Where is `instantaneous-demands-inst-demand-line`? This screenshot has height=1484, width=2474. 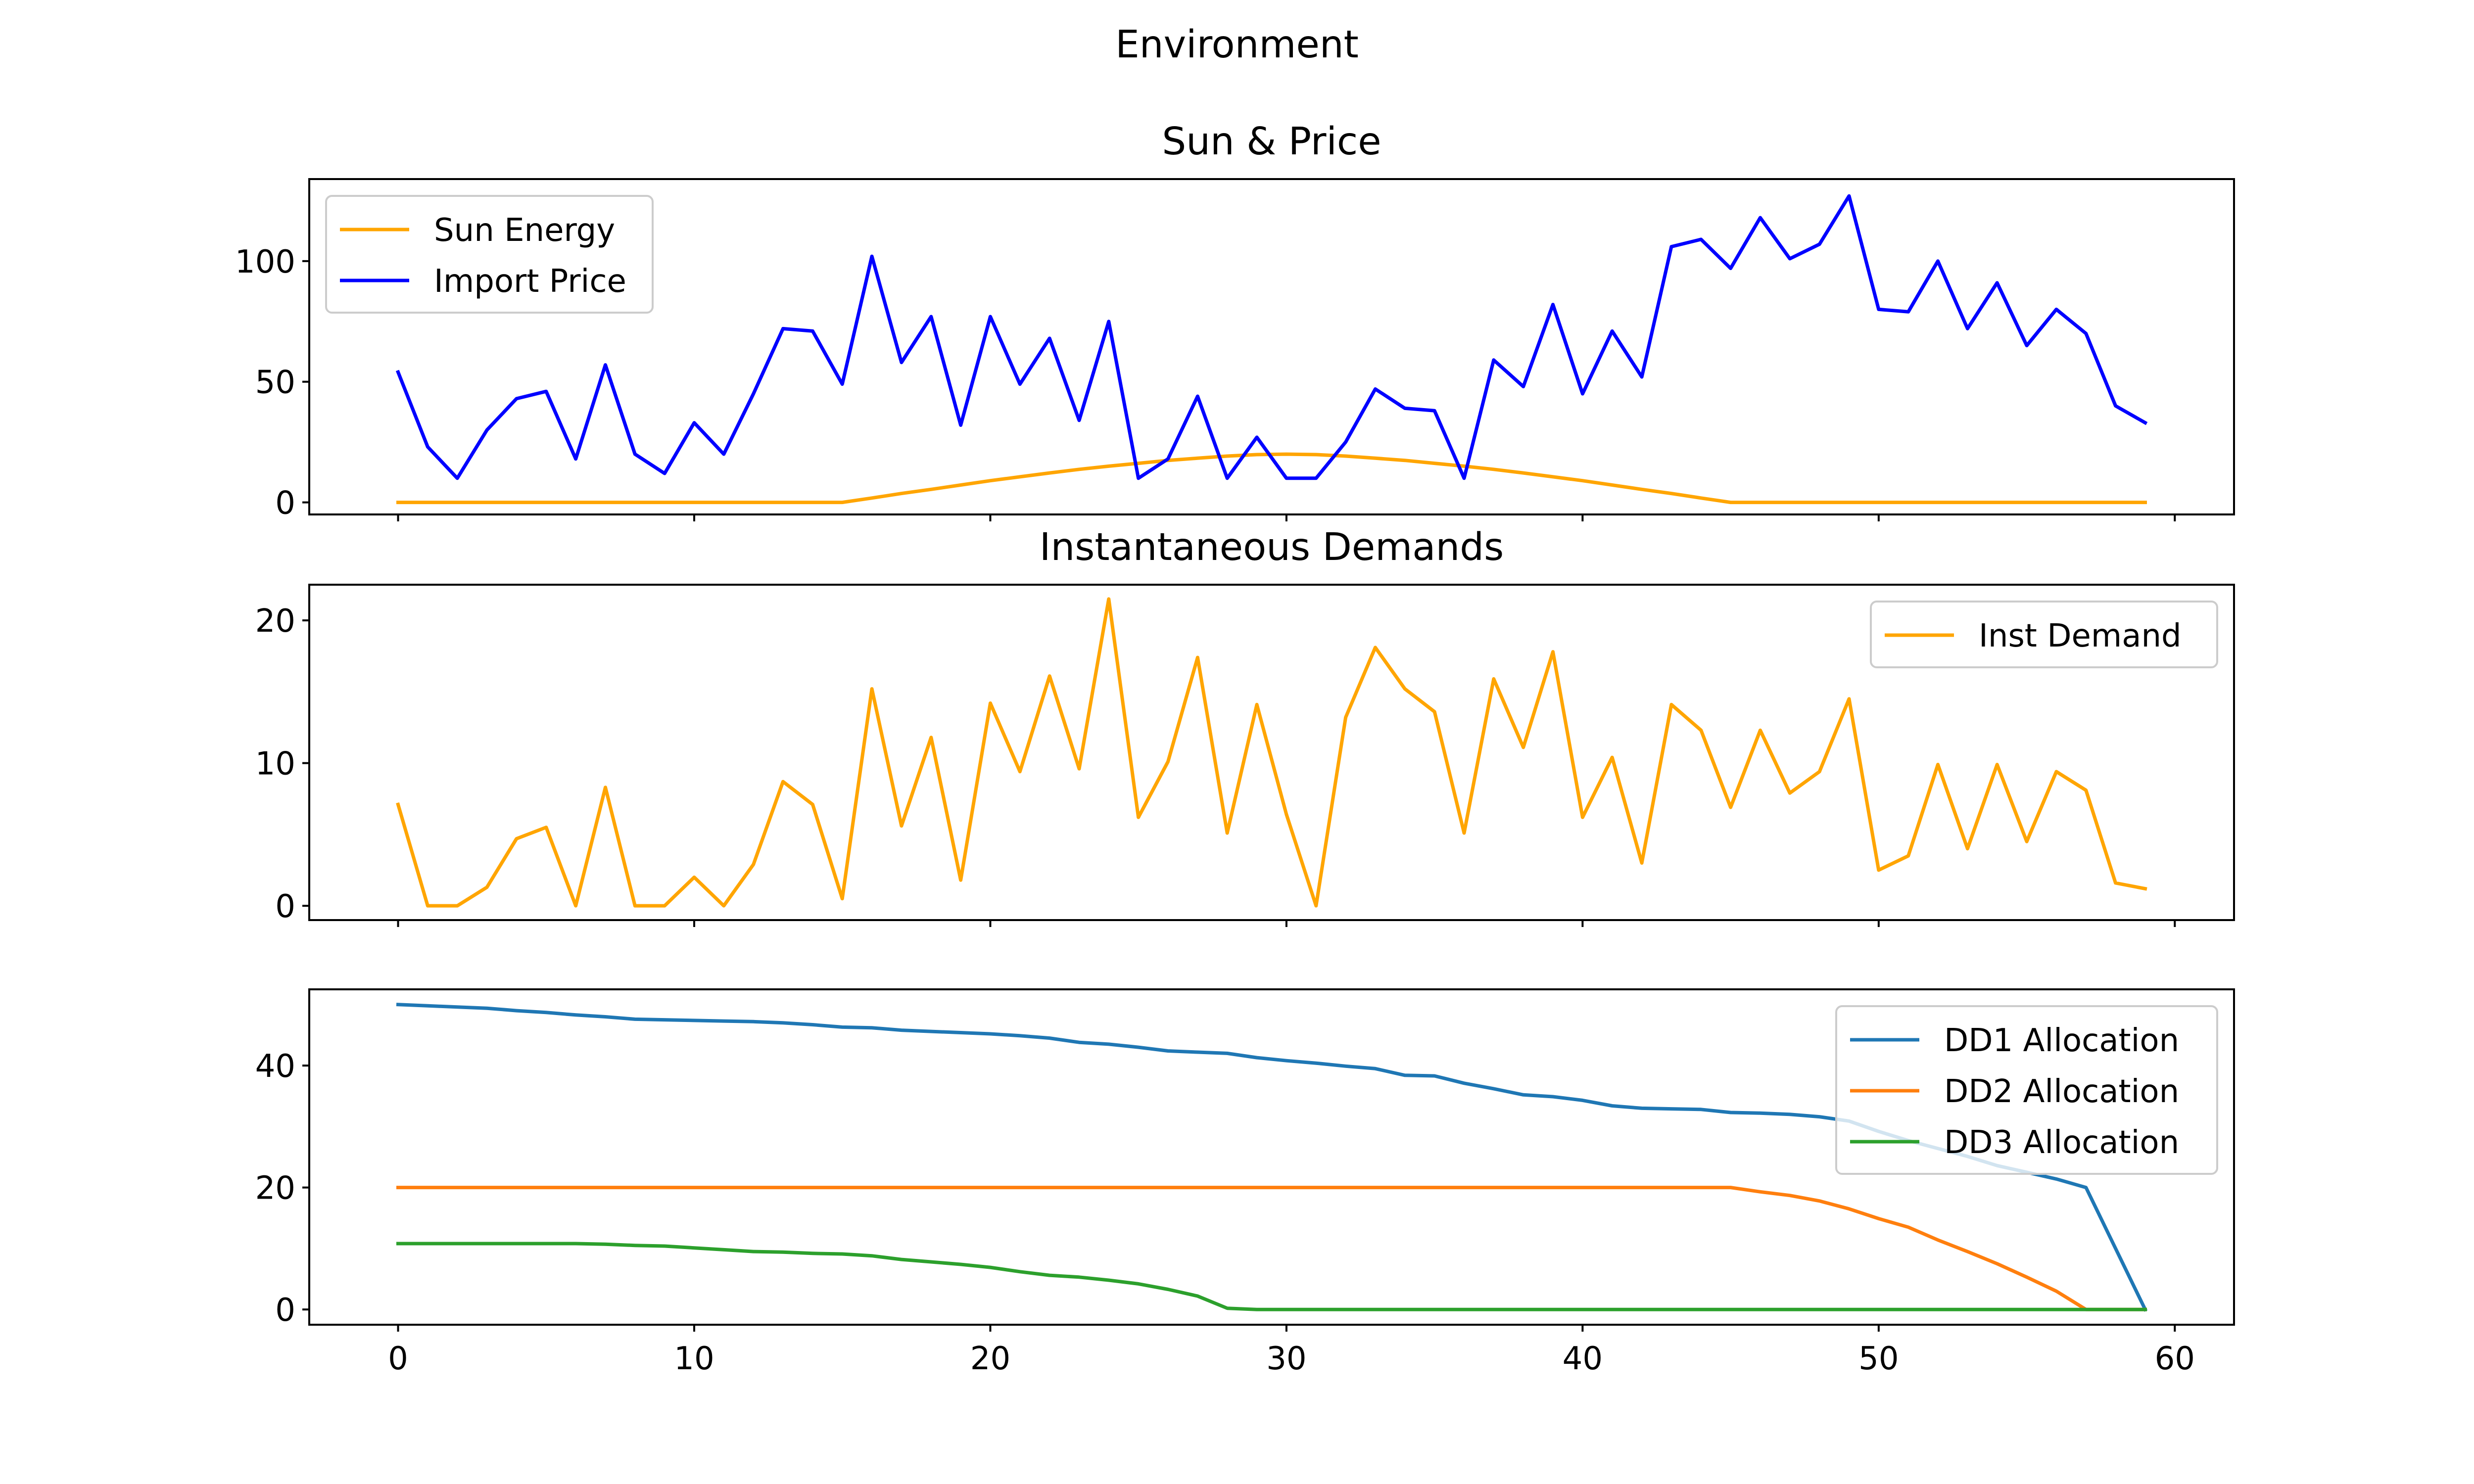 instantaneous-demands-inst-demand-line is located at coordinates (1272, 752).